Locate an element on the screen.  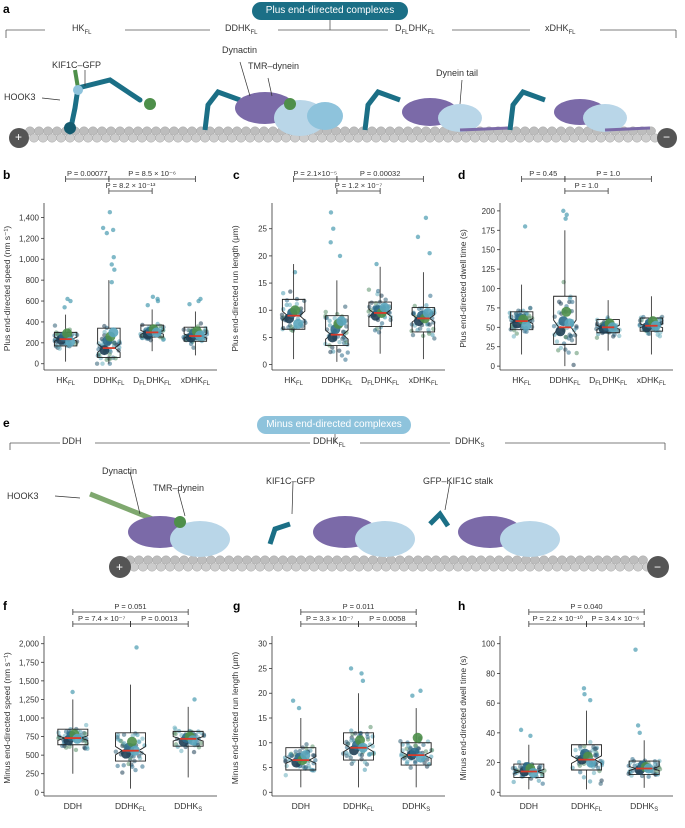
panel-a-complexes is located at coordinates (357, 102).